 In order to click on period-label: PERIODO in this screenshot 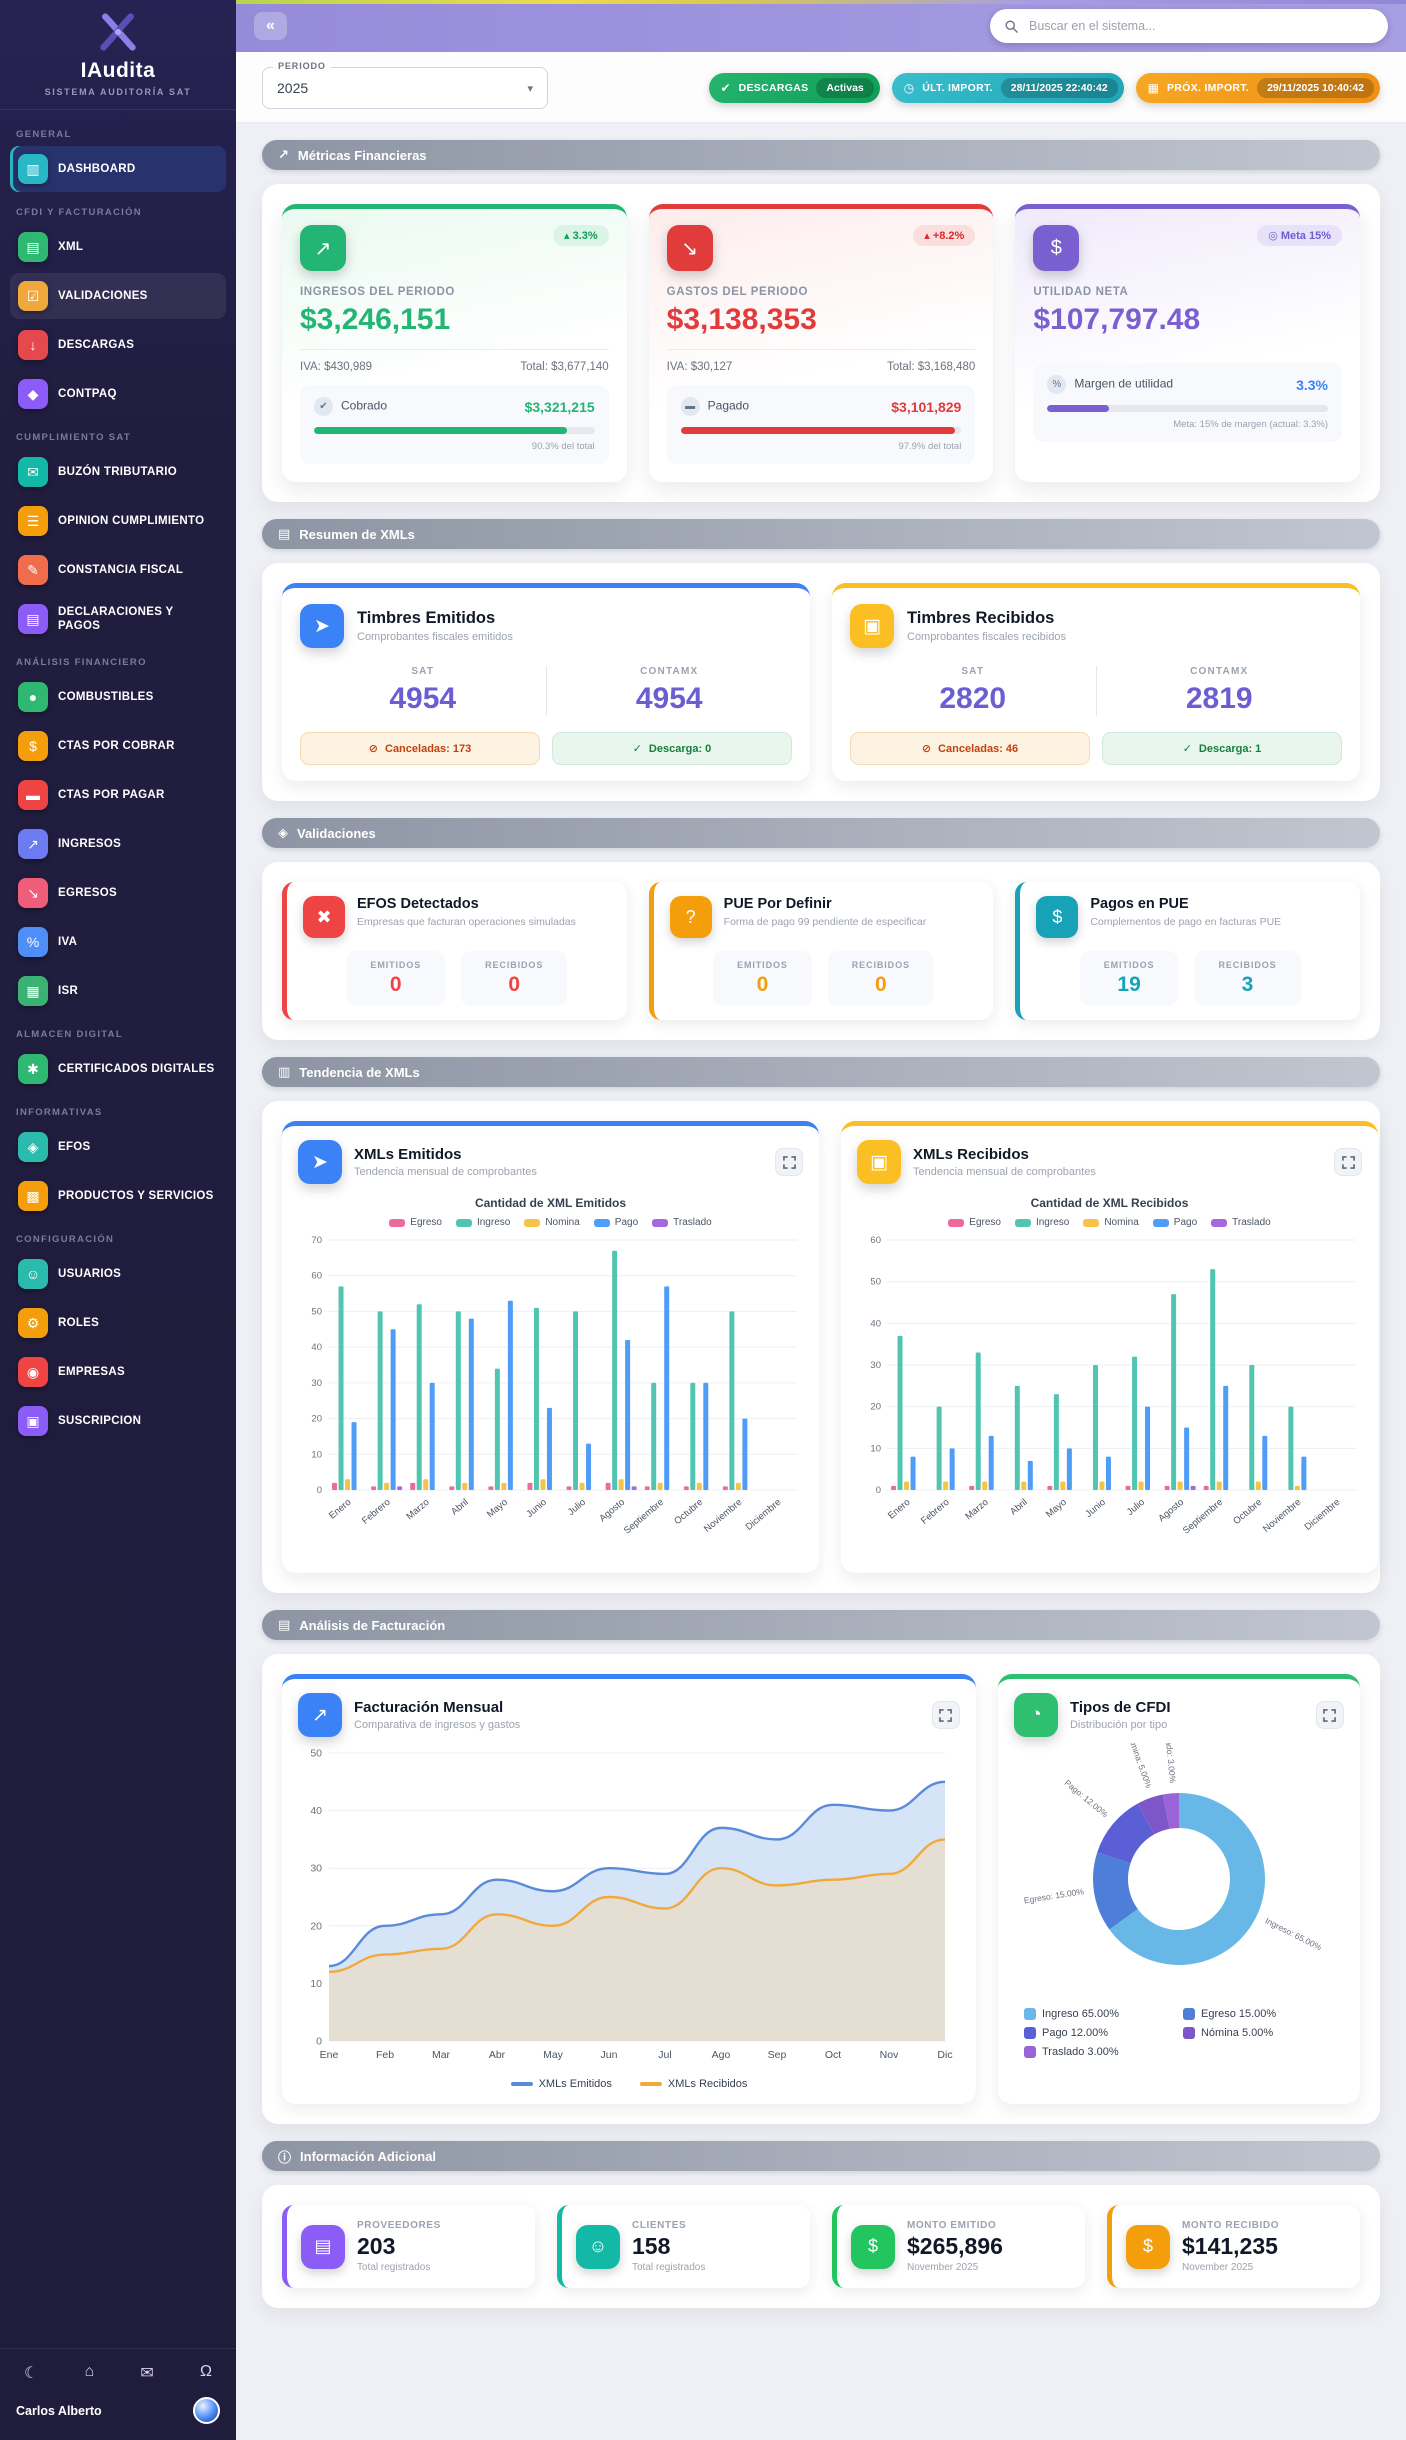, I will do `click(302, 66)`.